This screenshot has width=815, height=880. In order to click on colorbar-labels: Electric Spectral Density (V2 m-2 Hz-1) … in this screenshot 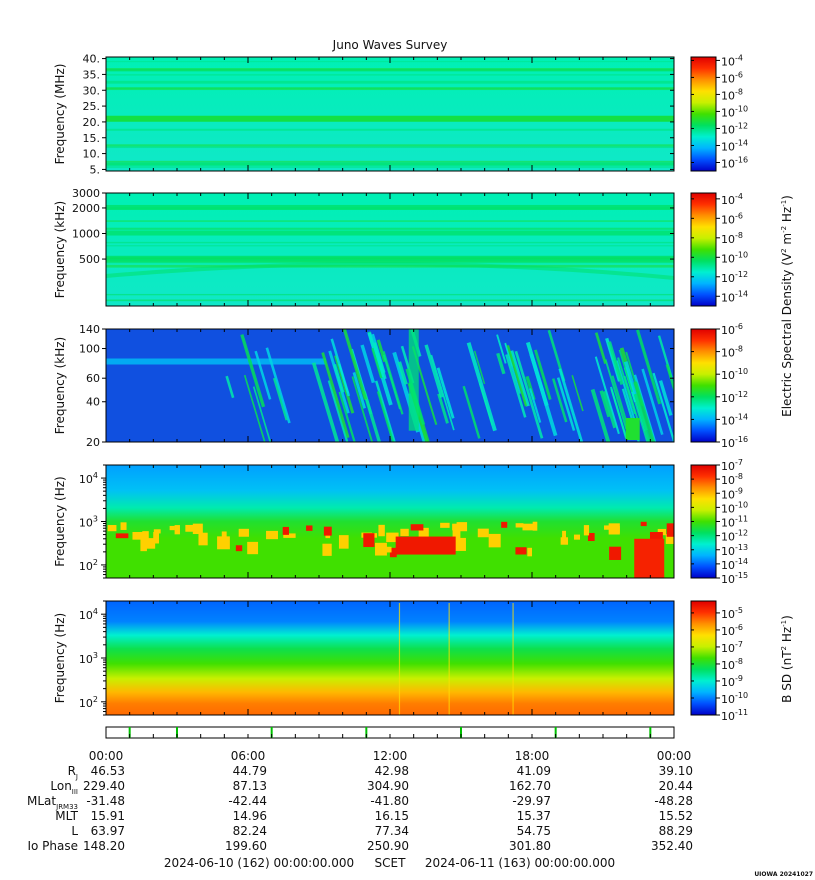, I will do `click(787, 449)`.